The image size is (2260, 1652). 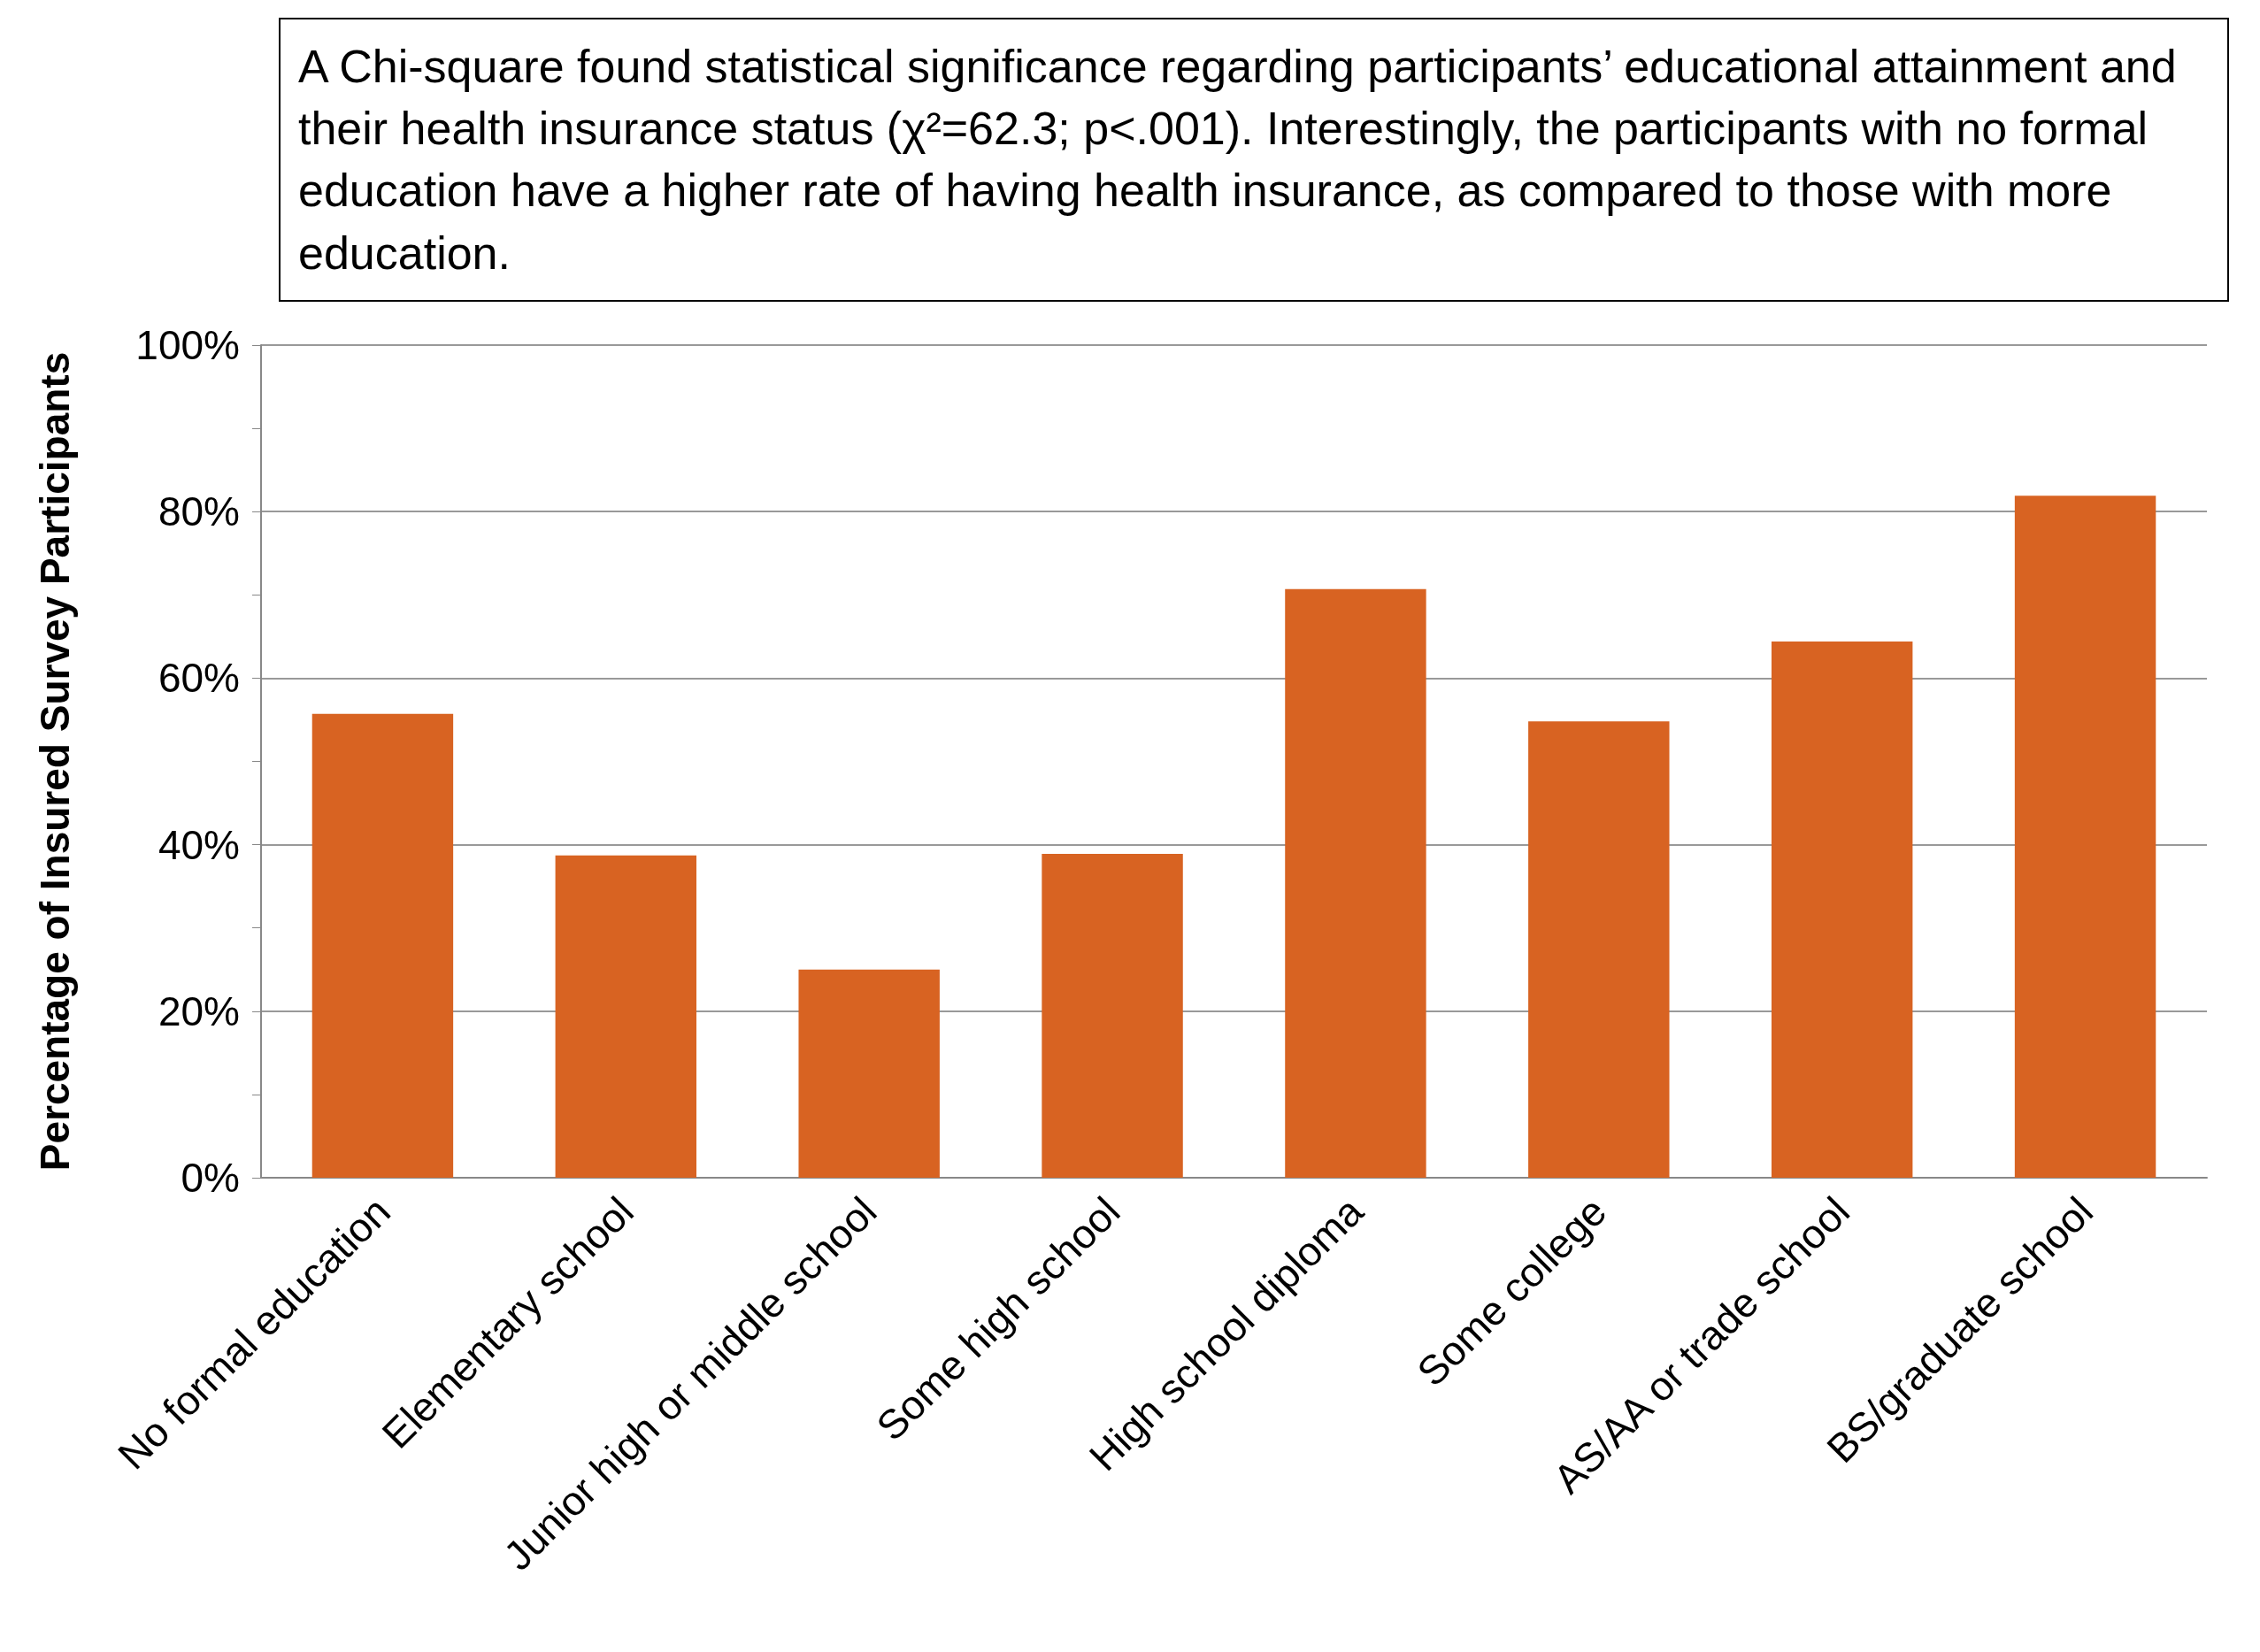 I want to click on y-tick-label: 60%, so click(x=199, y=678).